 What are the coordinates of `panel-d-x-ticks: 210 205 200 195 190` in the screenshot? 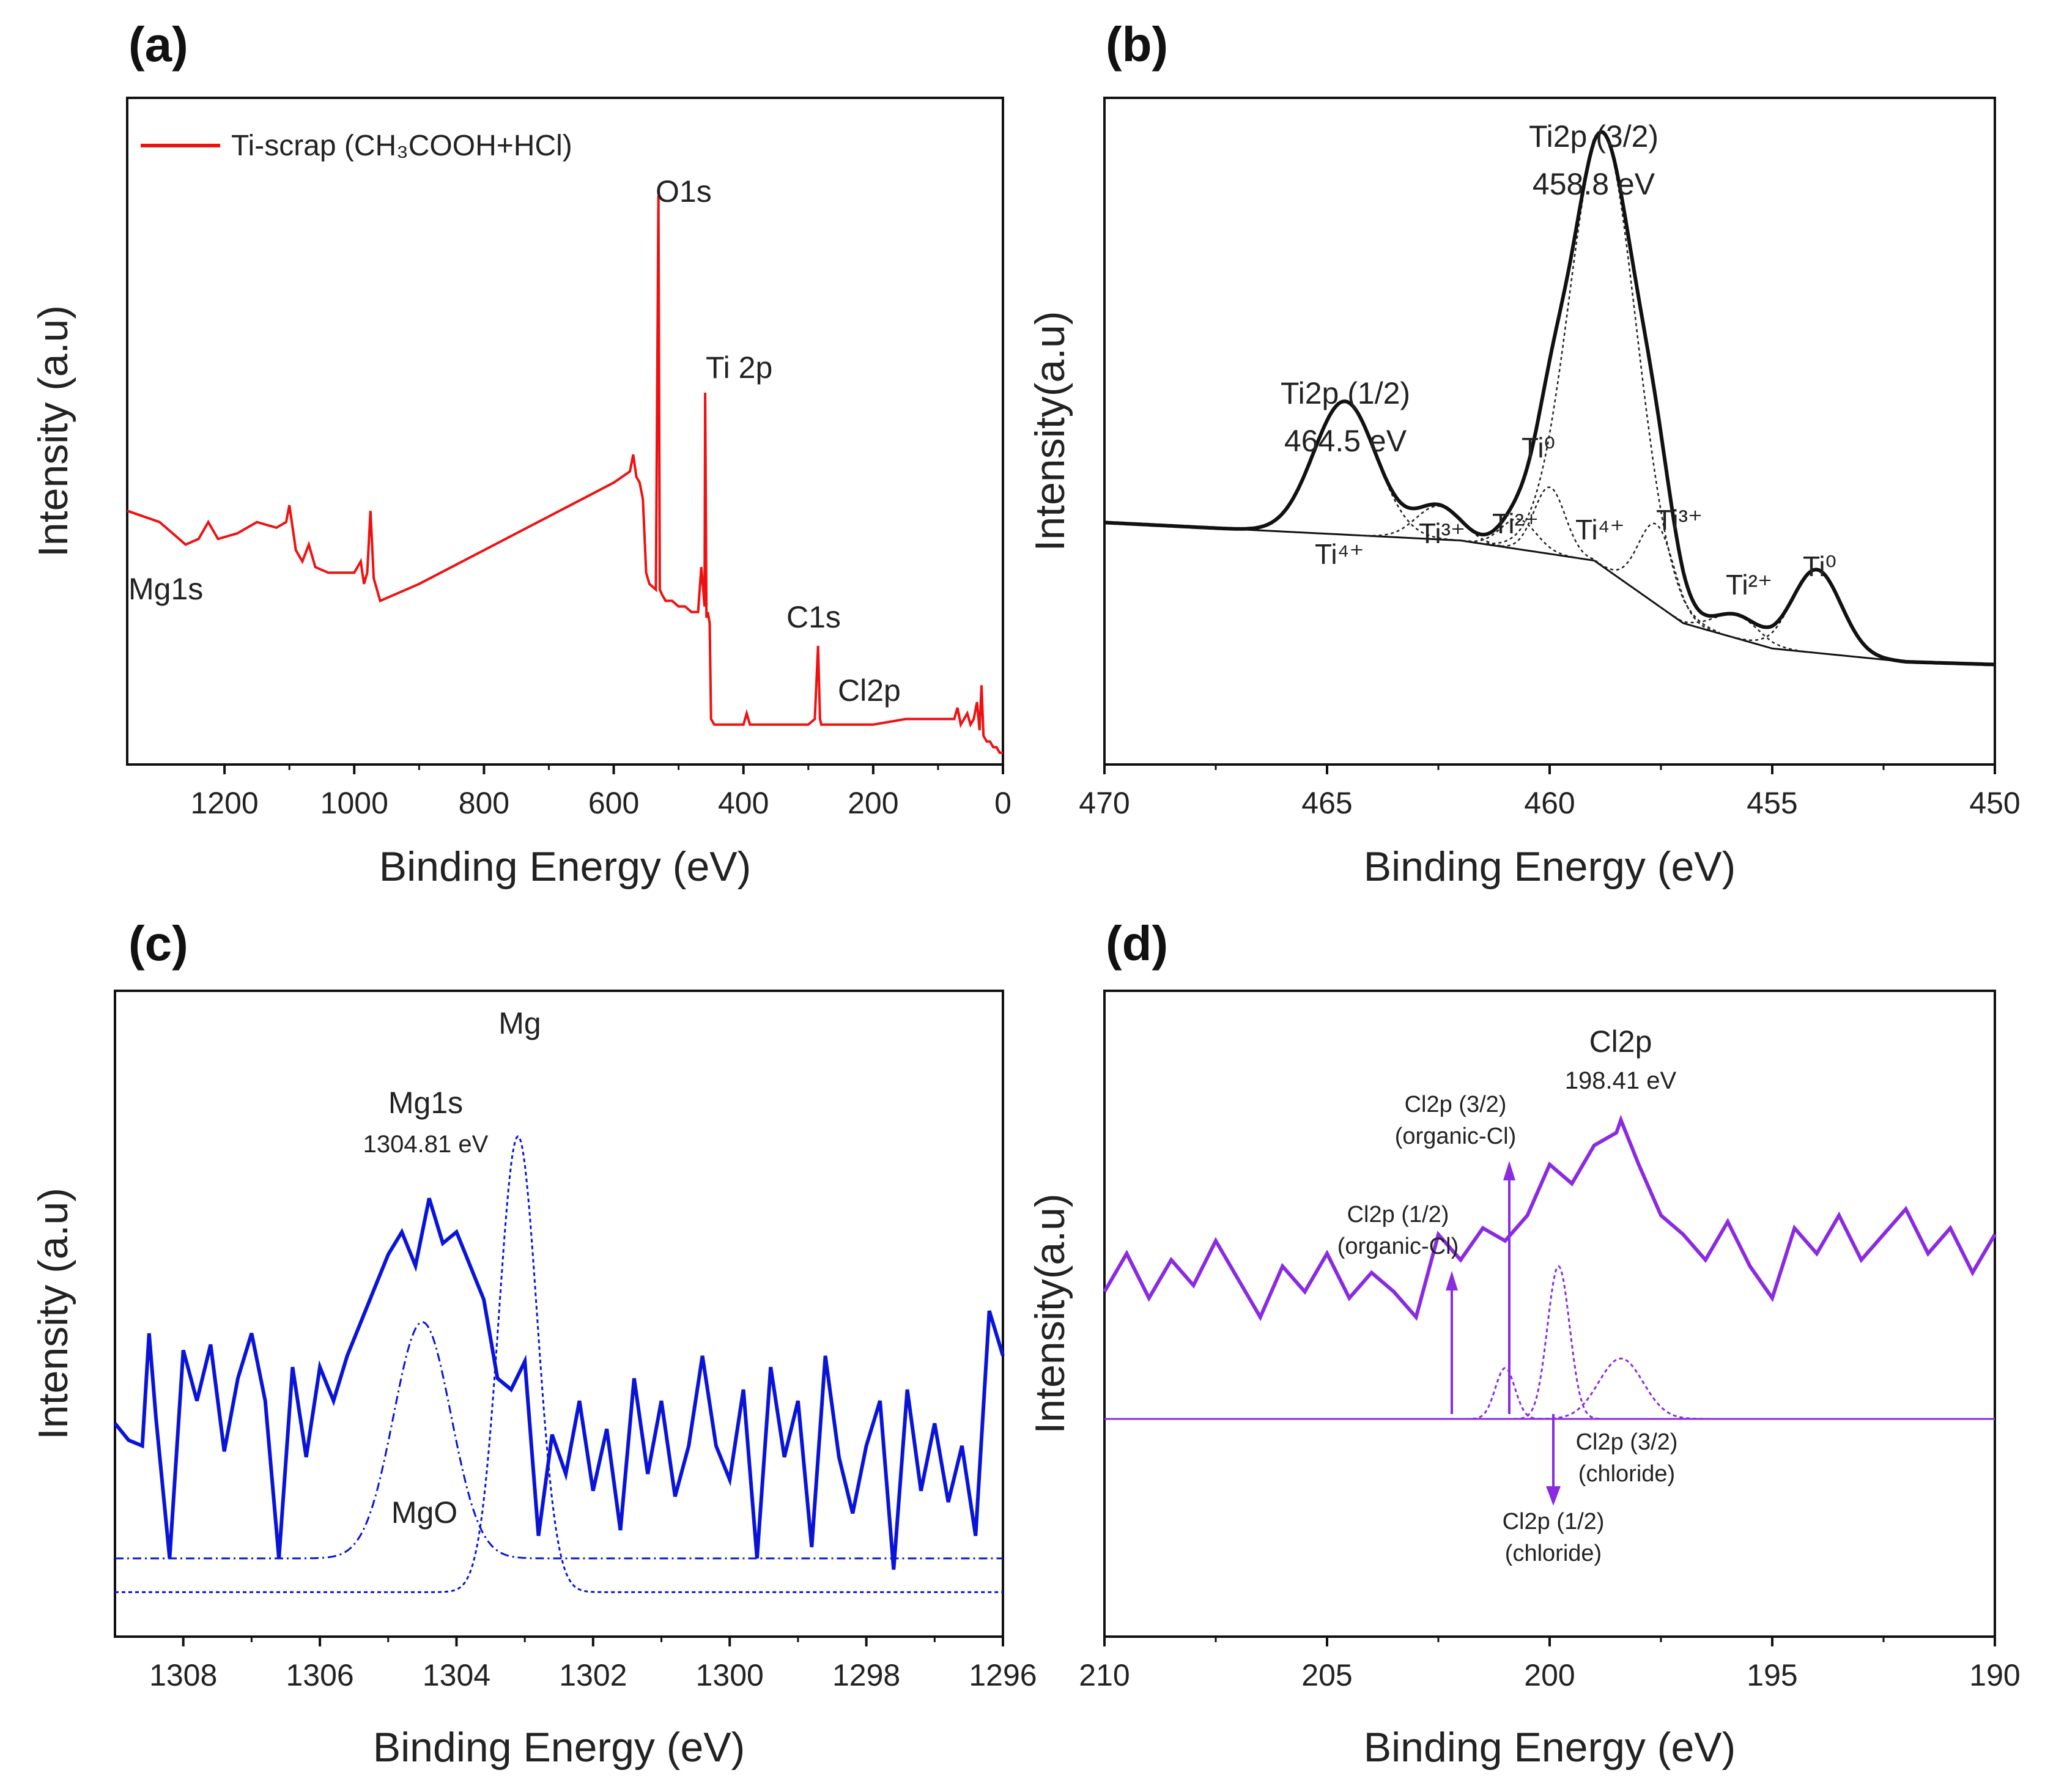 It's located at (1550, 1664).